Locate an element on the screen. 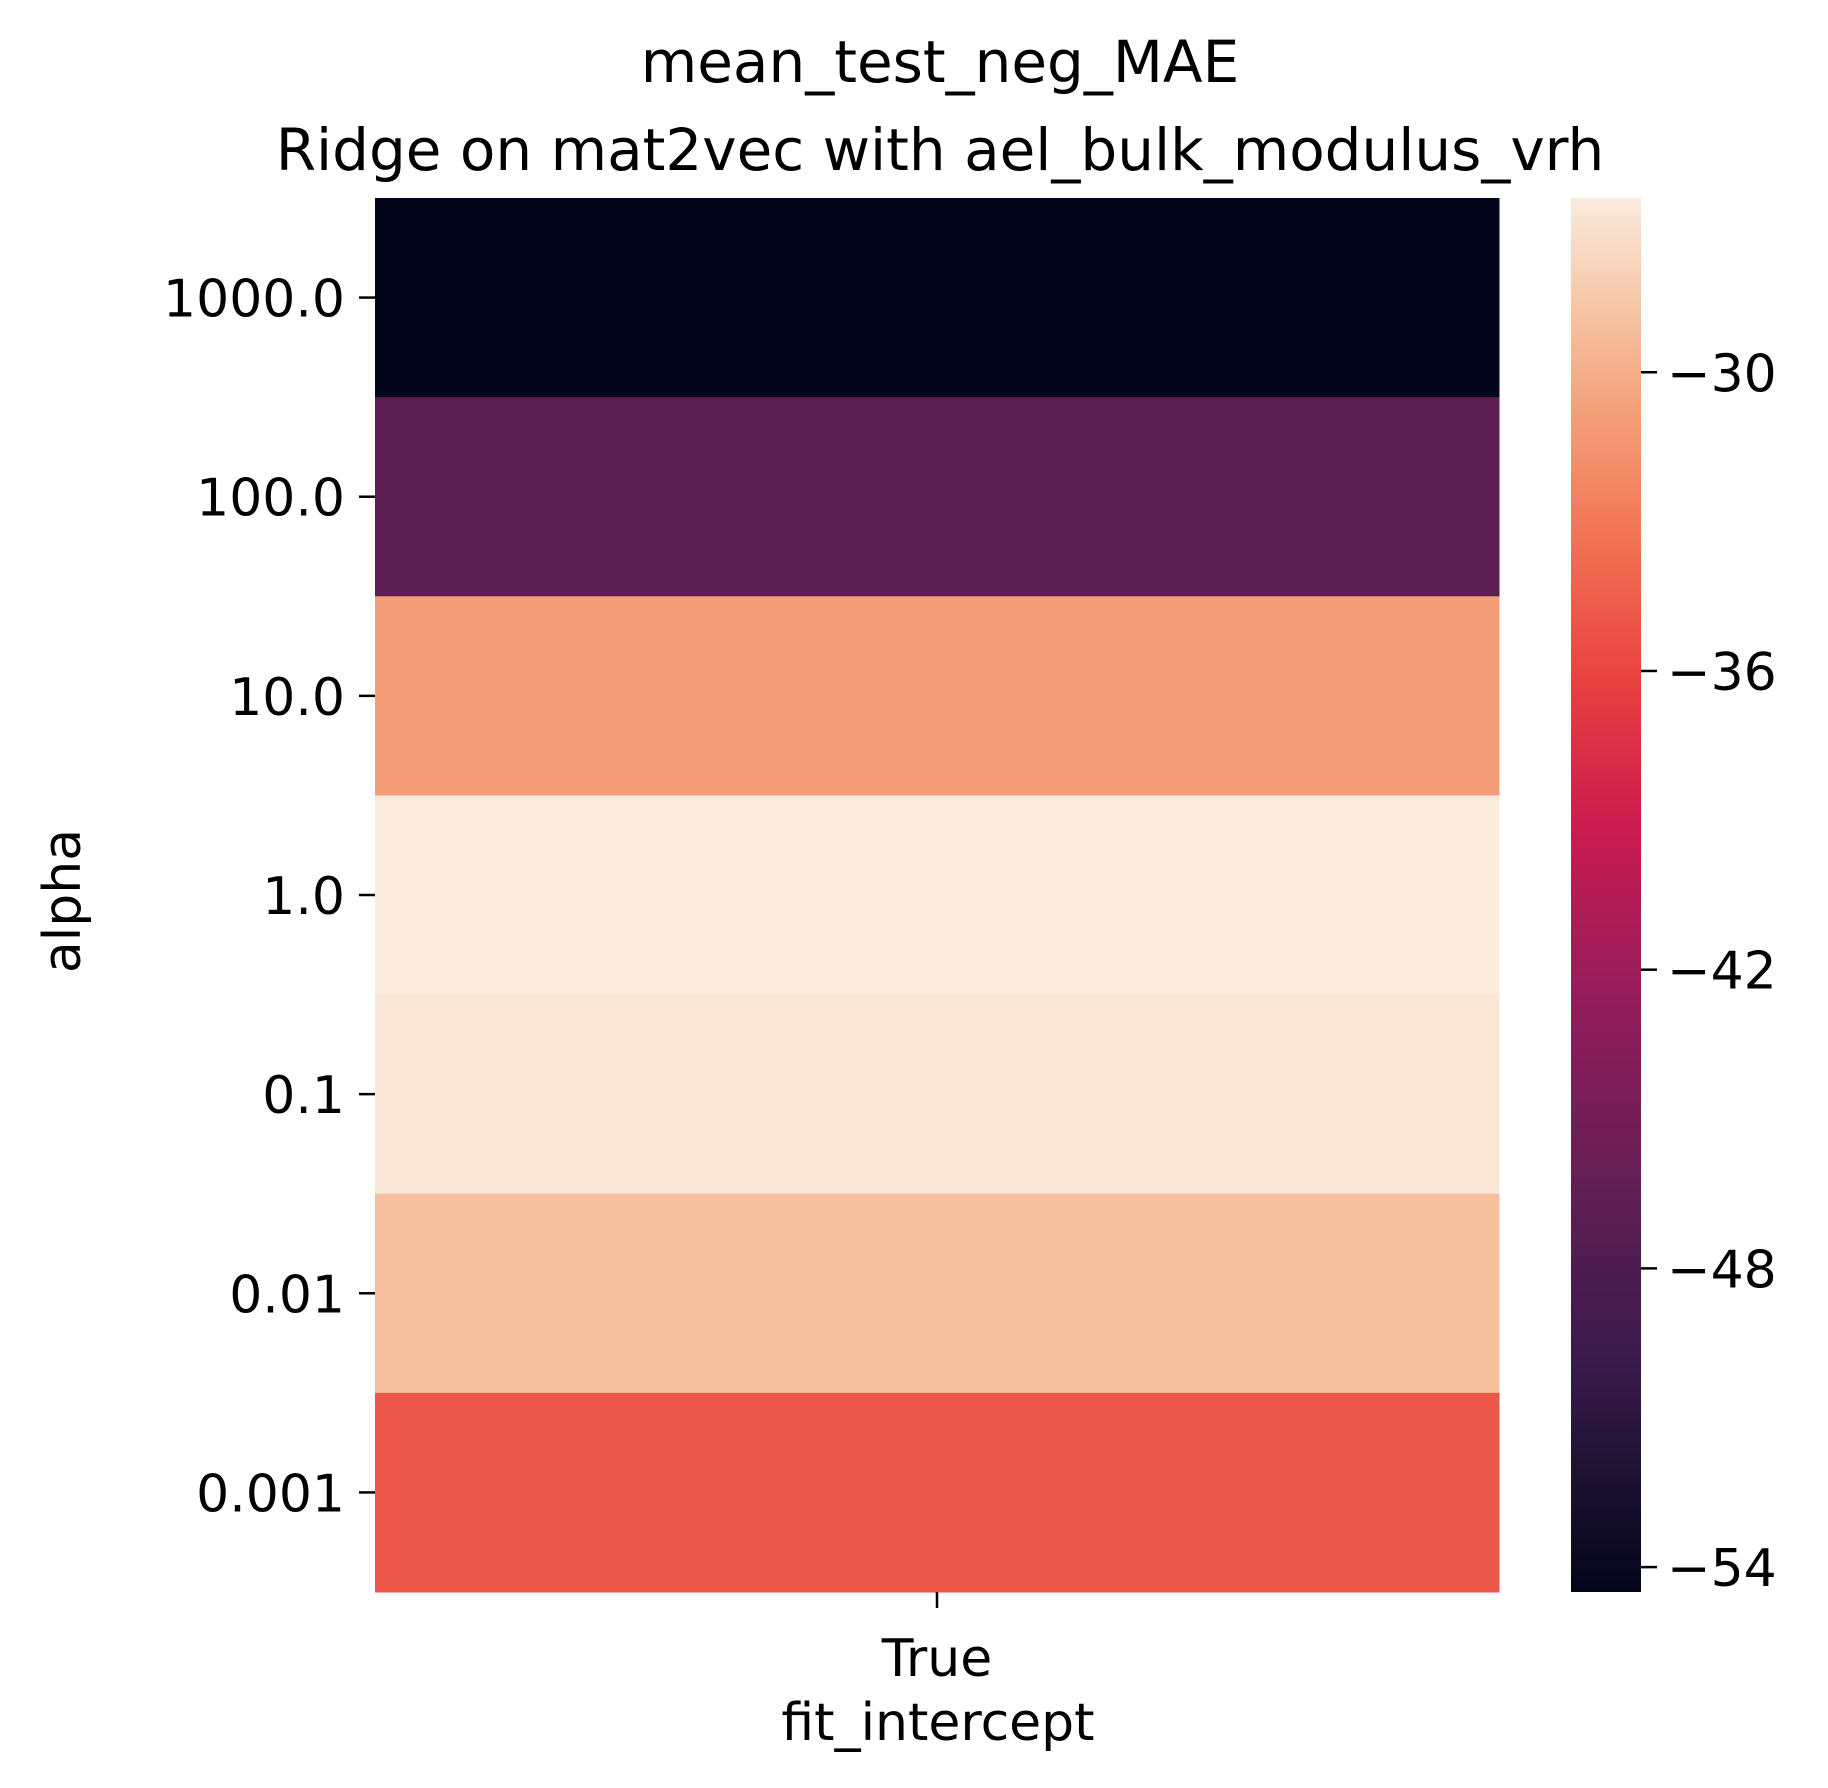  y-axis-label: alpha is located at coordinates (63, 901).